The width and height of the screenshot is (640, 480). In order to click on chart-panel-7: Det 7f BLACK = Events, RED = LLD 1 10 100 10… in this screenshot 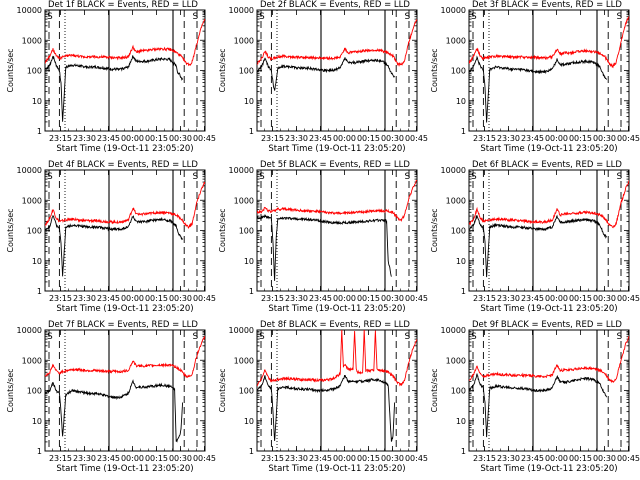, I will do `click(111, 397)`.